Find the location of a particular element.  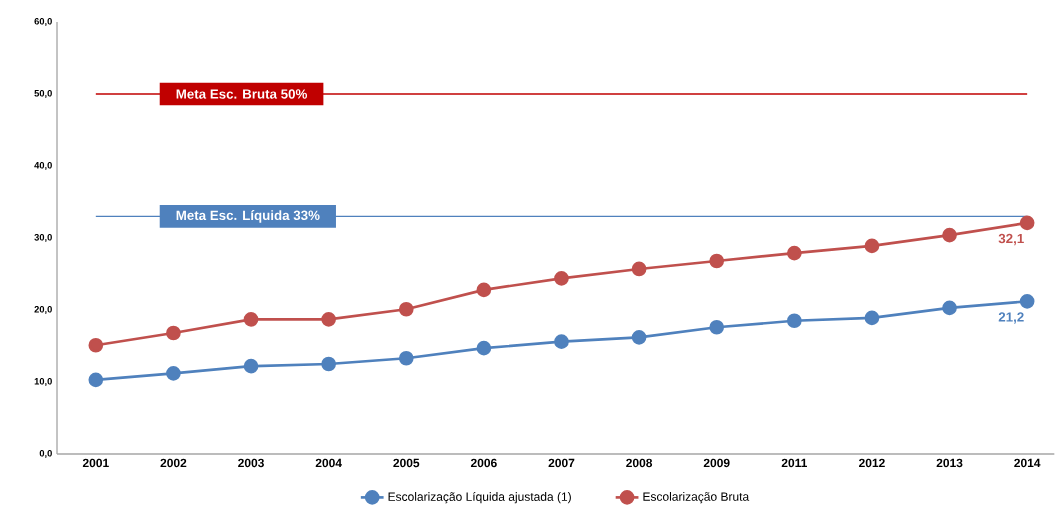

x-tick-label: 2006 is located at coordinates (483, 463).